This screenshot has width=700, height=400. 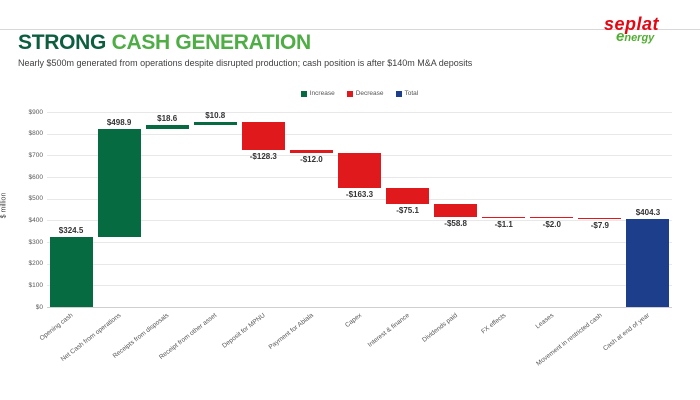 I want to click on y-tick-label-900: $900, so click(x=35, y=112).